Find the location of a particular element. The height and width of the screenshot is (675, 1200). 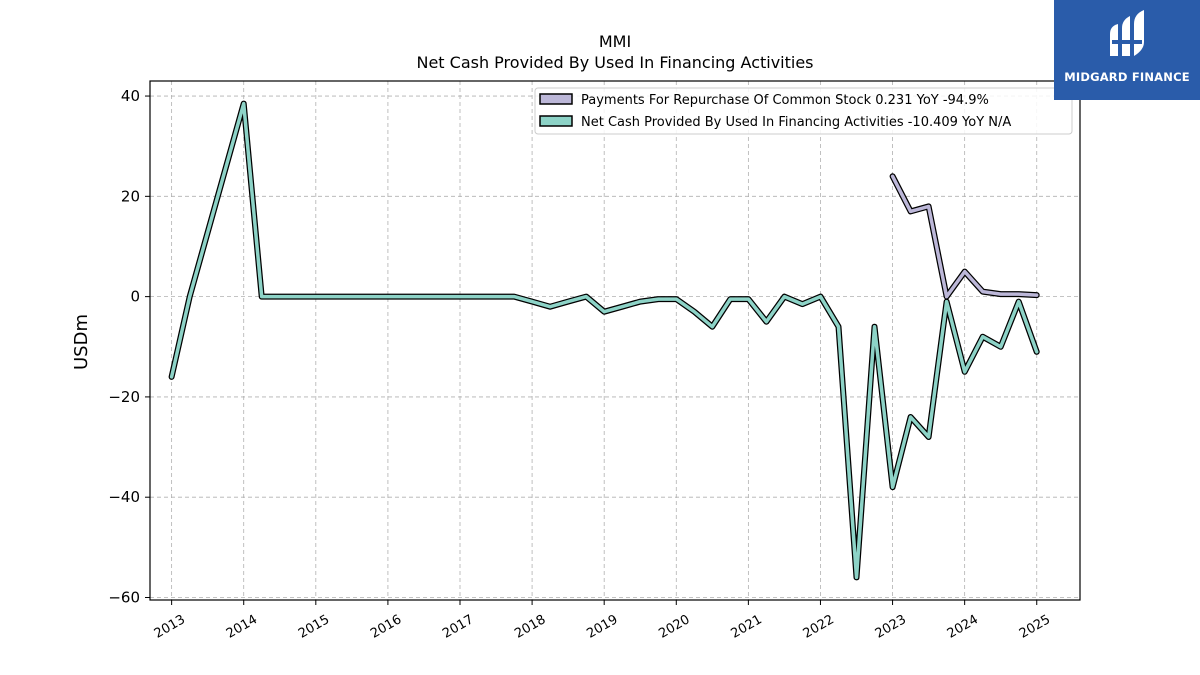

y-tick-label: −60 is located at coordinates (124, 597).